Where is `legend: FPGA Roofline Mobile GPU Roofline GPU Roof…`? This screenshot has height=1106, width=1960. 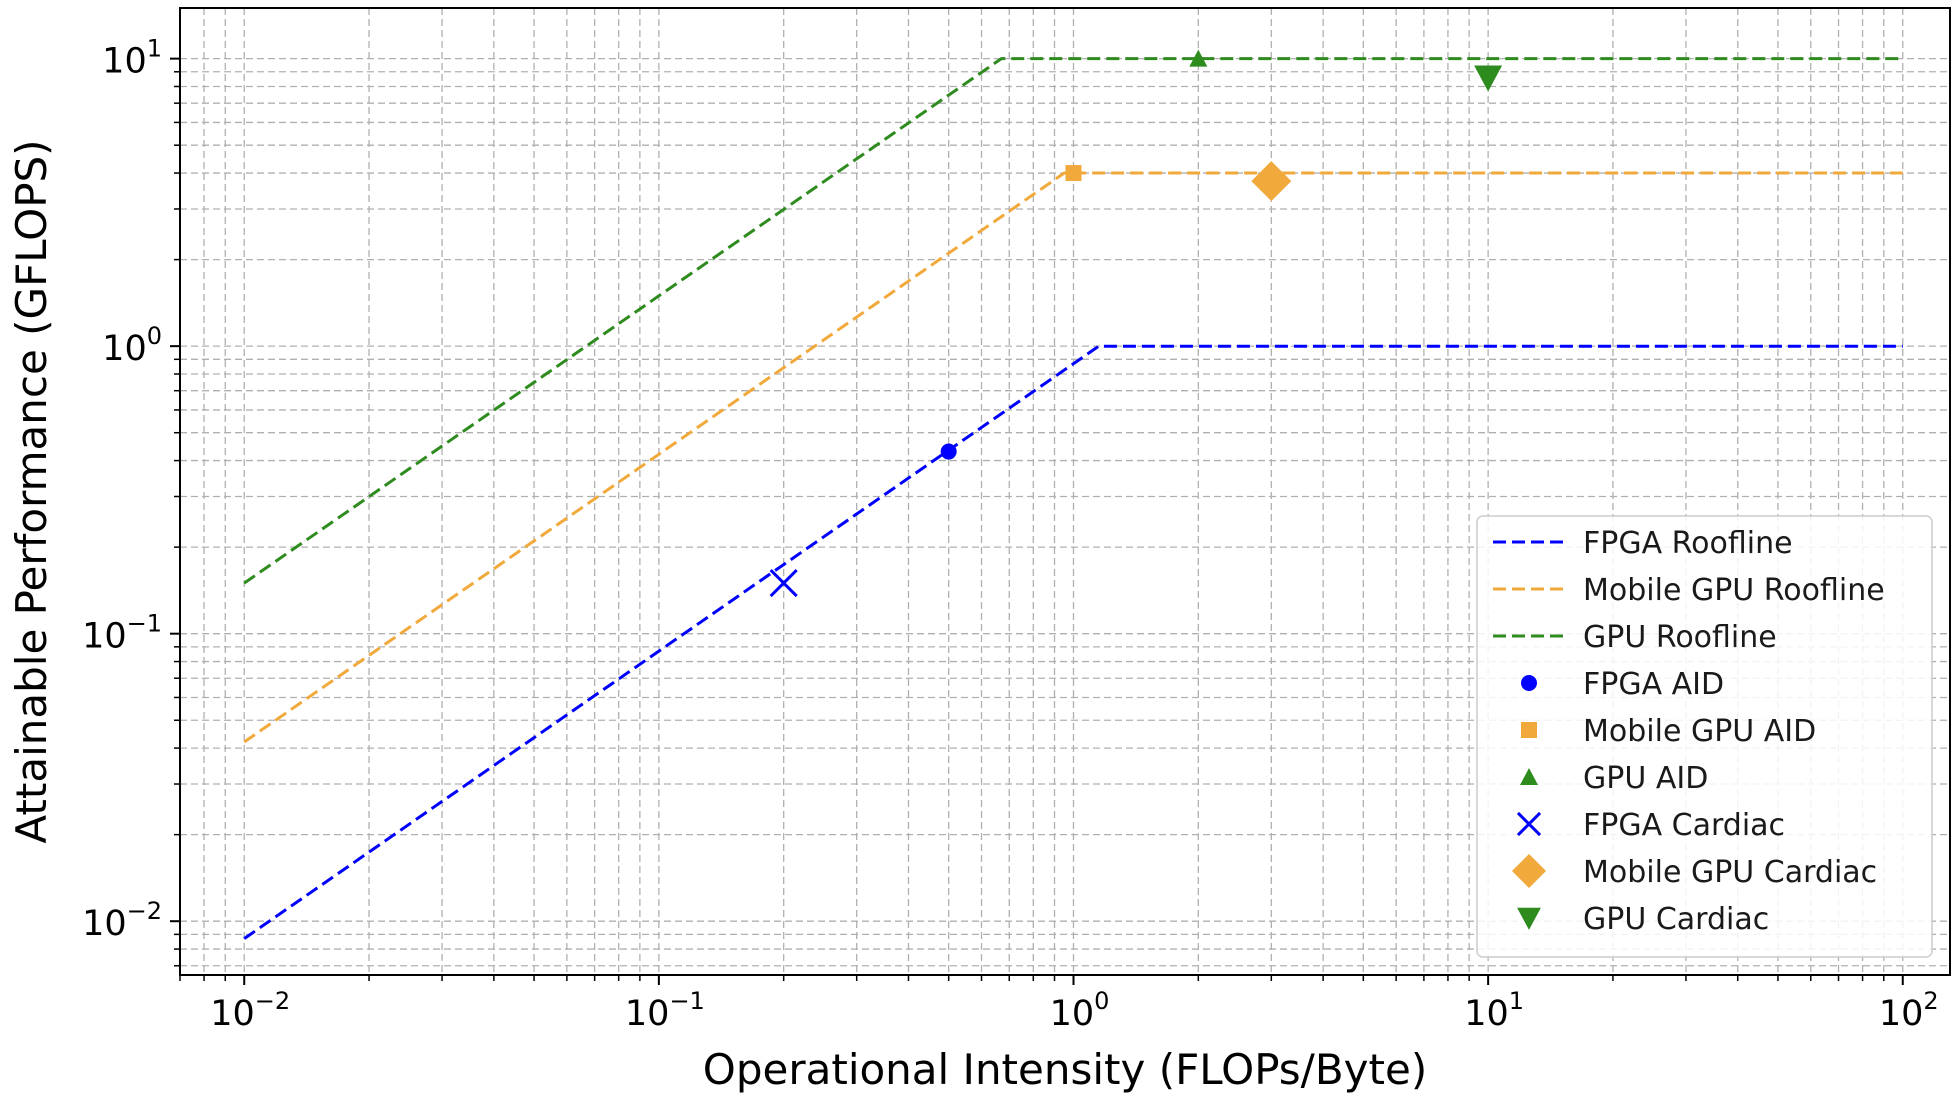
legend: FPGA Roofline Mobile GPU Roofline GPU Roof… is located at coordinates (1704, 736).